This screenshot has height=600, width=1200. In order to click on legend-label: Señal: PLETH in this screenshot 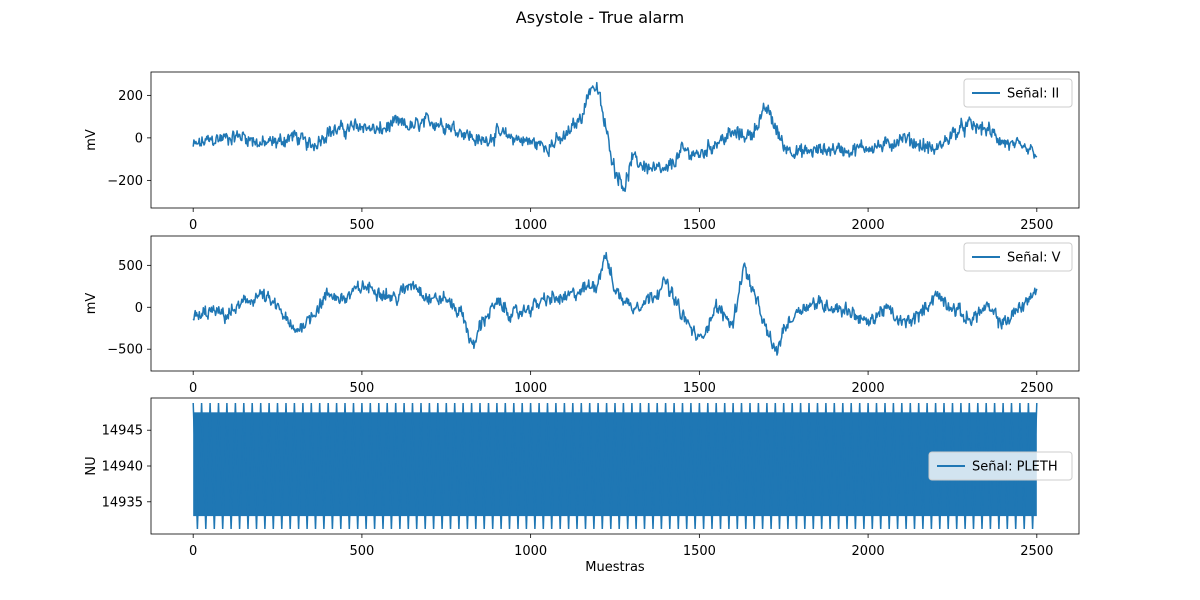, I will do `click(1015, 467)`.